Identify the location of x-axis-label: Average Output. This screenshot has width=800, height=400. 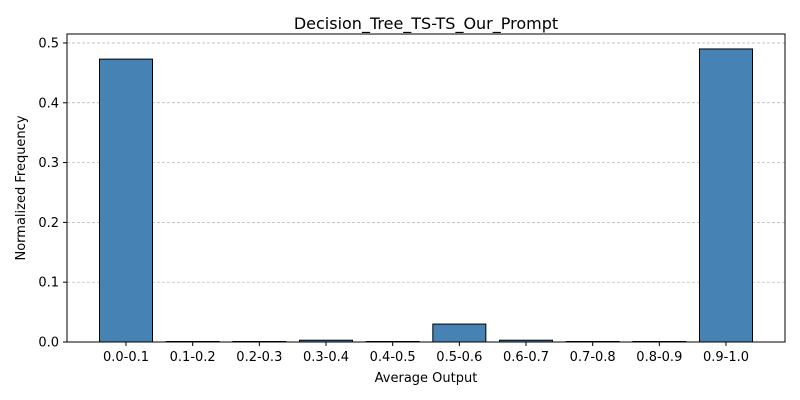
(426, 378).